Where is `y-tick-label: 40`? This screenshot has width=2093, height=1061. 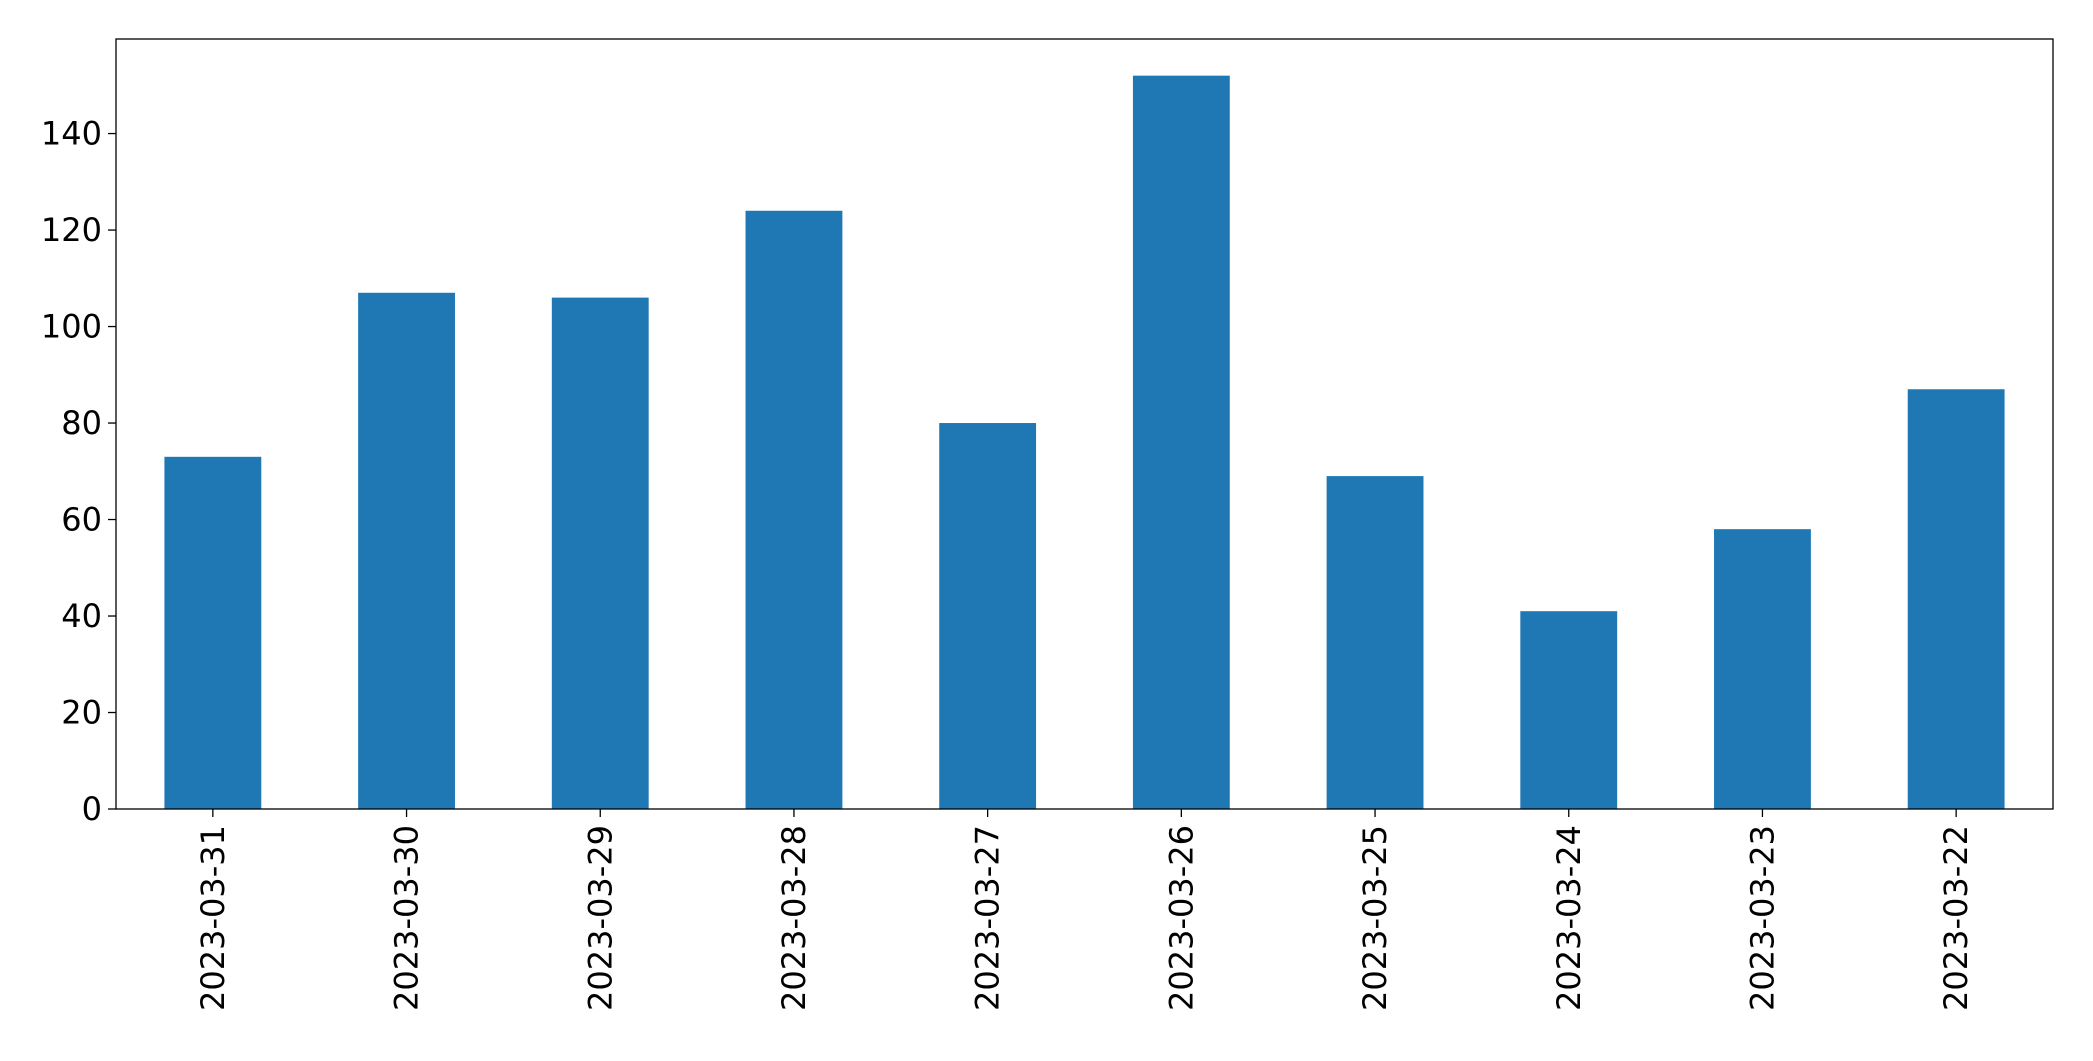
y-tick-label: 40 is located at coordinates (81, 616).